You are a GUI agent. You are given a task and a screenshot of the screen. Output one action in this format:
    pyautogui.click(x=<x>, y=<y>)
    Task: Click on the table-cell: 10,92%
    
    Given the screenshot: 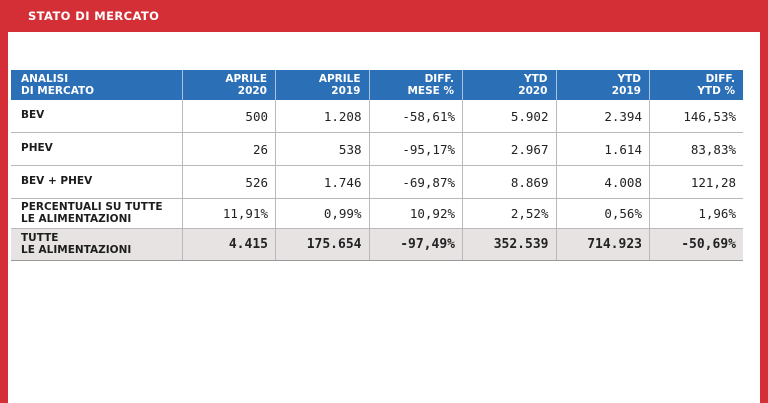 What is the action you would take?
    pyautogui.click(x=416, y=213)
    